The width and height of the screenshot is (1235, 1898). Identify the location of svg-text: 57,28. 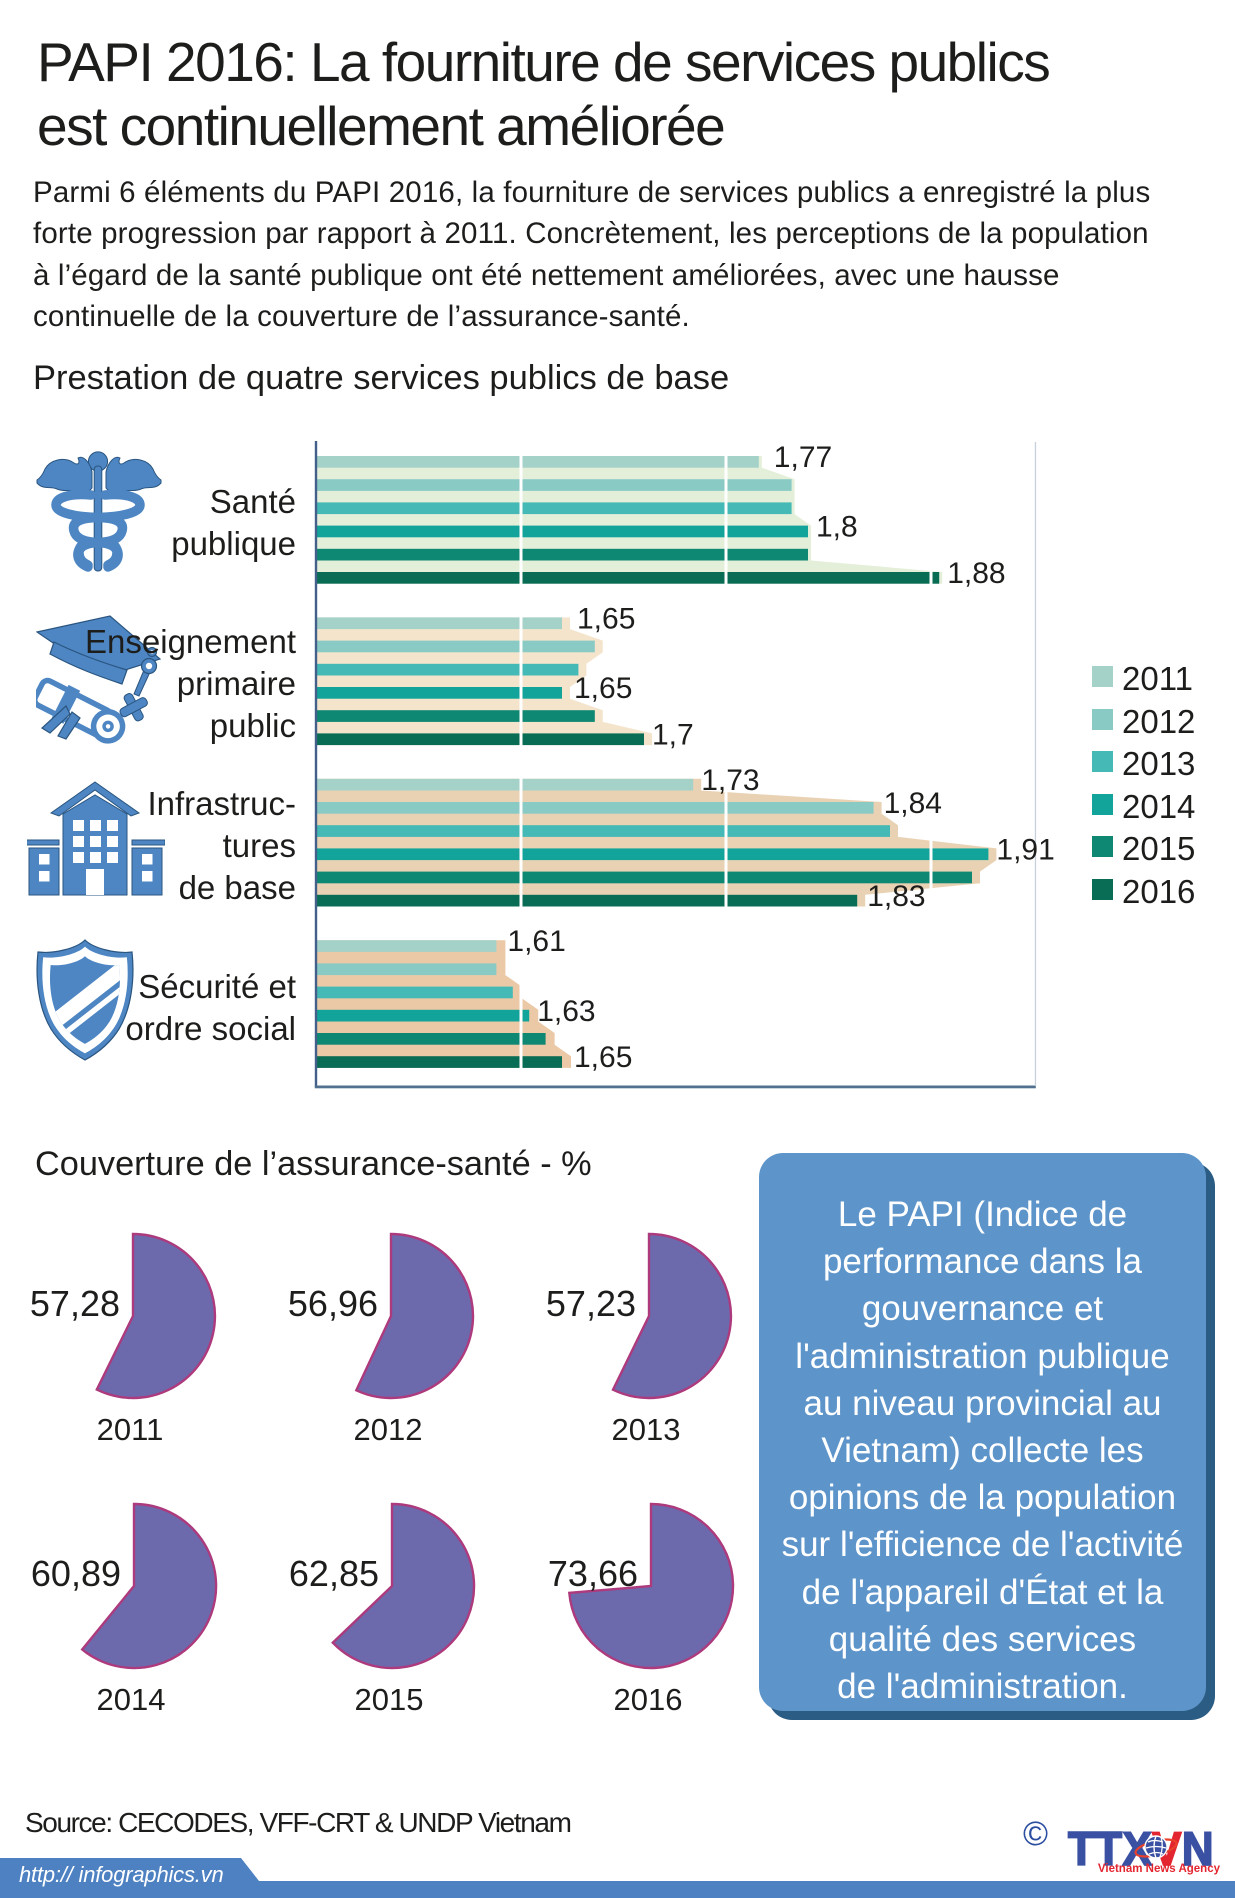
(75, 1303).